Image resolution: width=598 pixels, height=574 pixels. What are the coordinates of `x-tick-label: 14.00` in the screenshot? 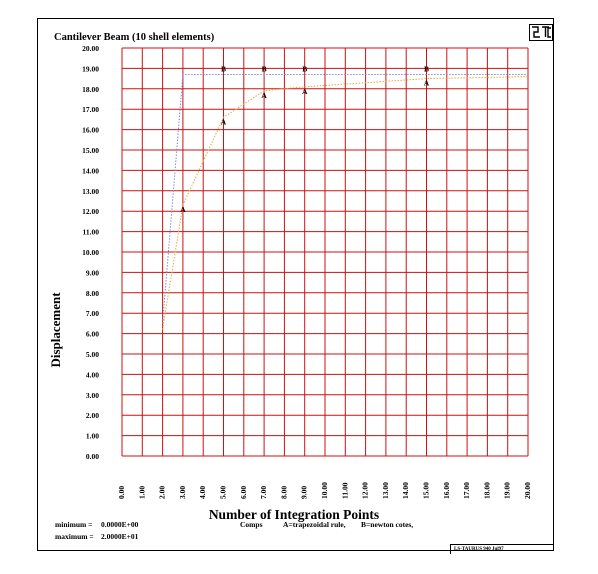 It's located at (405, 490).